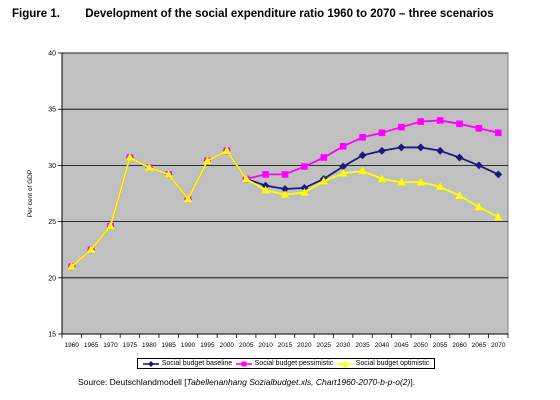  I want to click on x-tick-label: 2000, so click(227, 345).